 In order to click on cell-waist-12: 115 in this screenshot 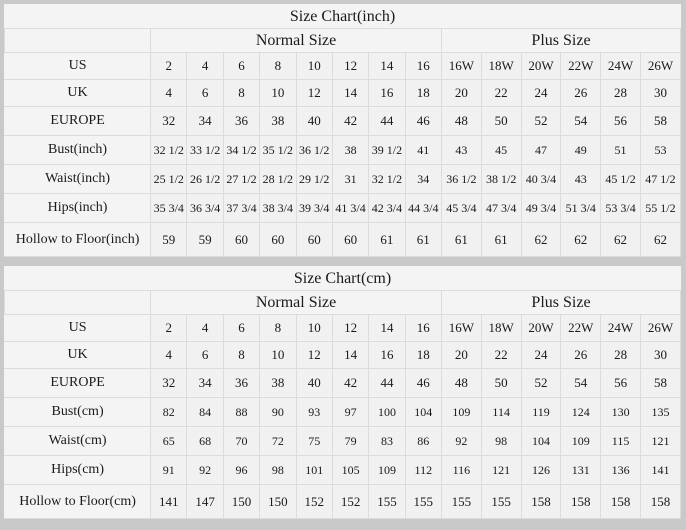, I will do `click(620, 441)`.